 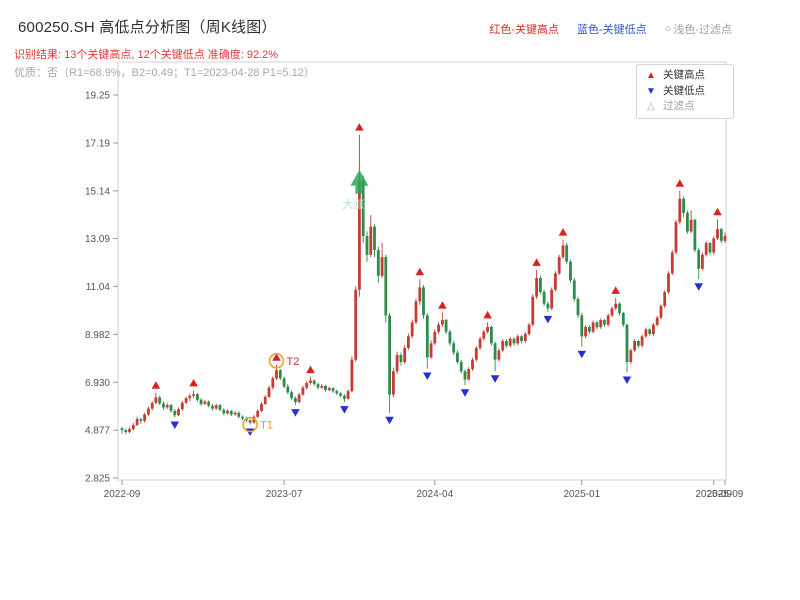 What do you see at coordinates (668, 29) in the screenshot?
I see `circle-icon: ○` at bounding box center [668, 29].